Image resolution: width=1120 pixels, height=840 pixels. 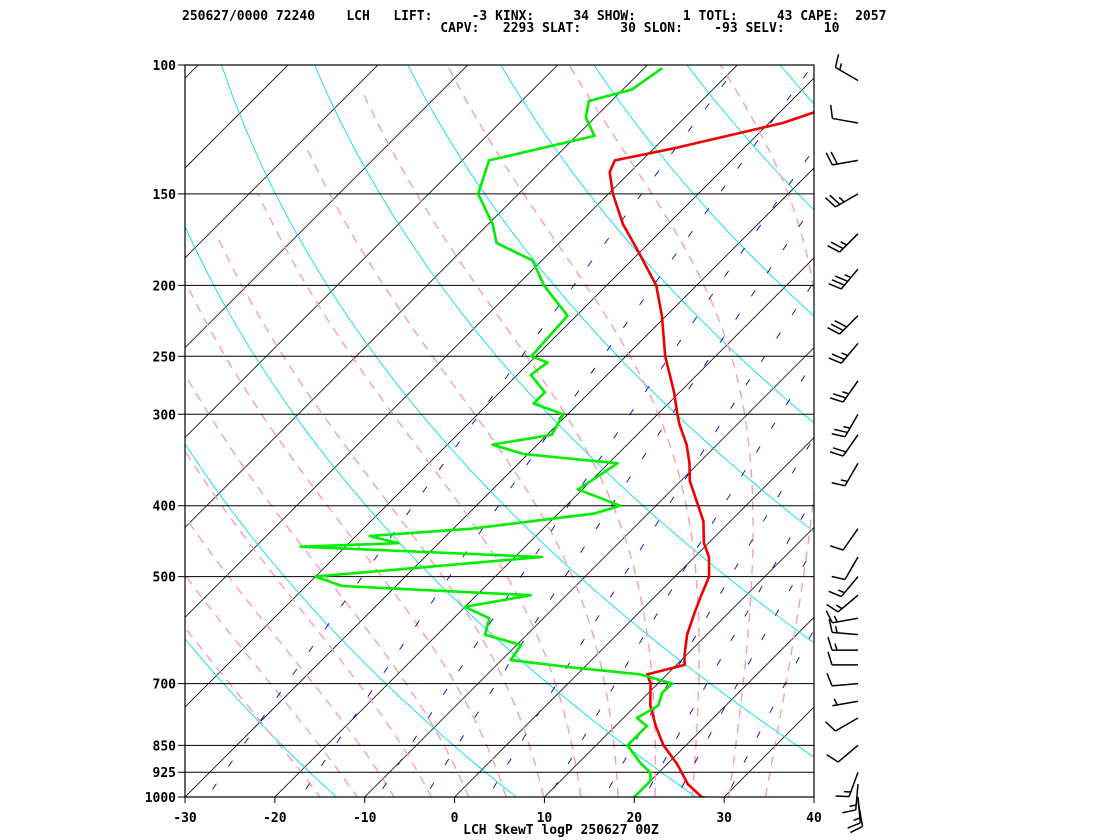 What do you see at coordinates (634, 818) in the screenshot?
I see `temperature-tick-label: 20` at bounding box center [634, 818].